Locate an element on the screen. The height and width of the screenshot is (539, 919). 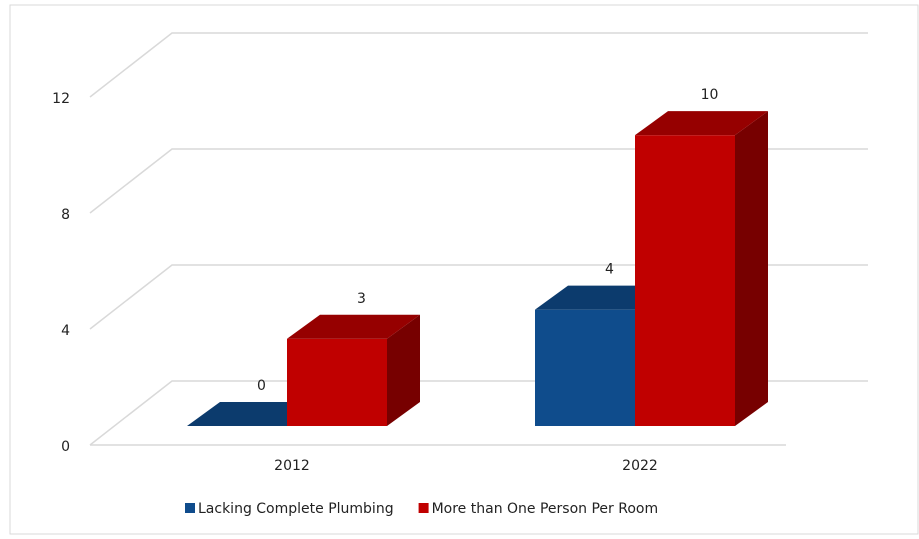
y-tick-label: 0 is located at coordinates (65, 447).